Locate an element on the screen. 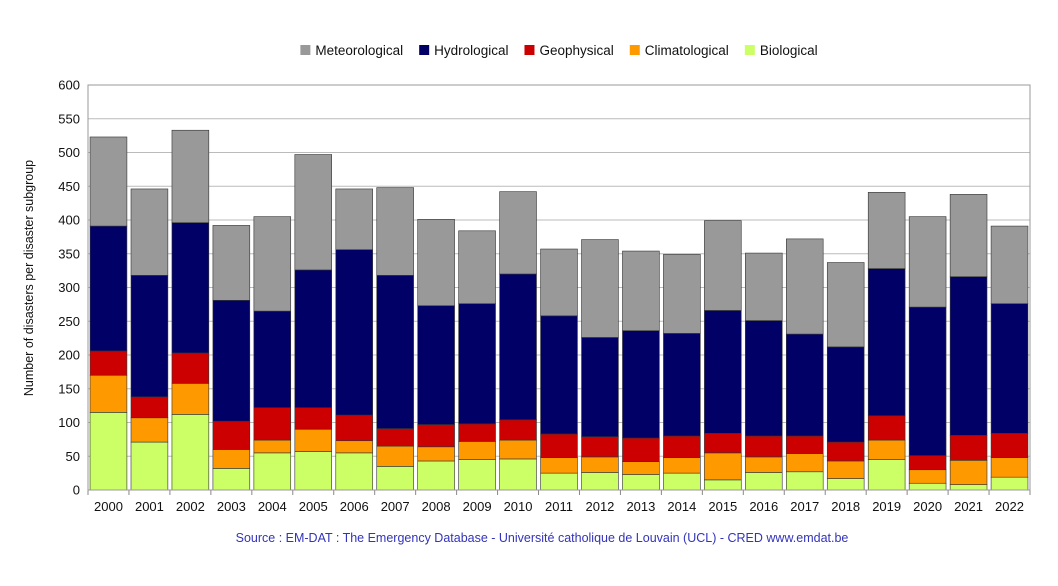 Image resolution: width=1058 pixels, height=586 pixels. bar-segment-climatological-2020 is located at coordinates (927, 476).